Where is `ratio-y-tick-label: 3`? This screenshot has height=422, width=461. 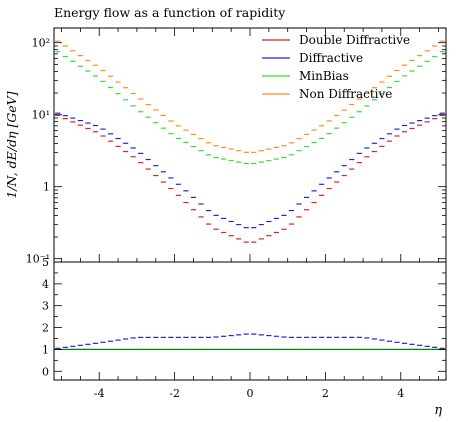
ratio-y-tick-label: 3 is located at coordinates (45, 306).